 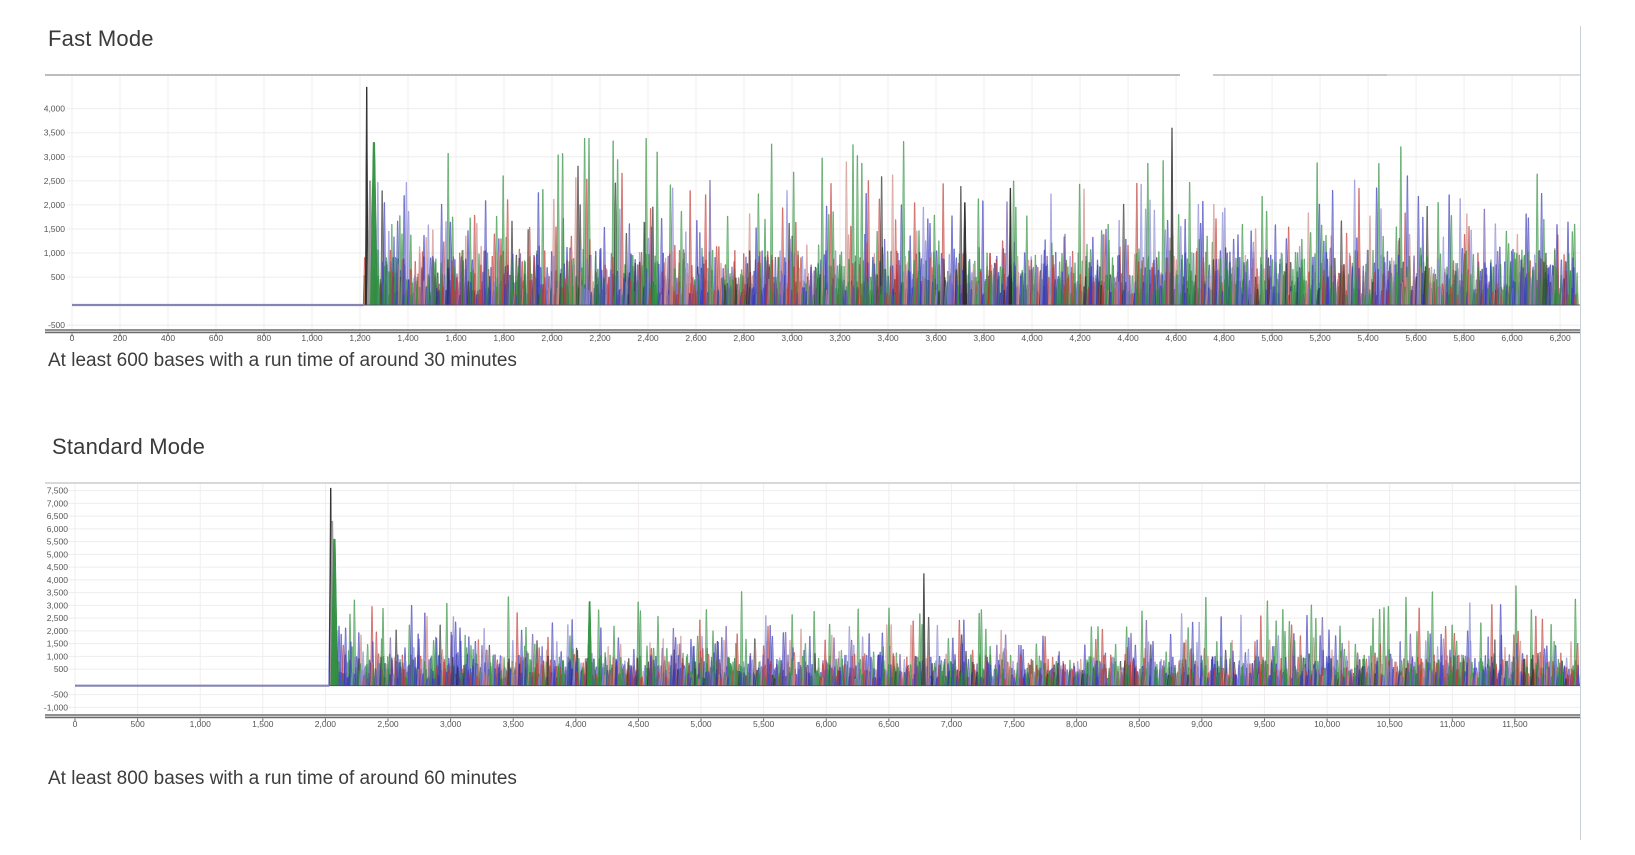 What do you see at coordinates (360, 338) in the screenshot?
I see `svg-text: 1,200` at bounding box center [360, 338].